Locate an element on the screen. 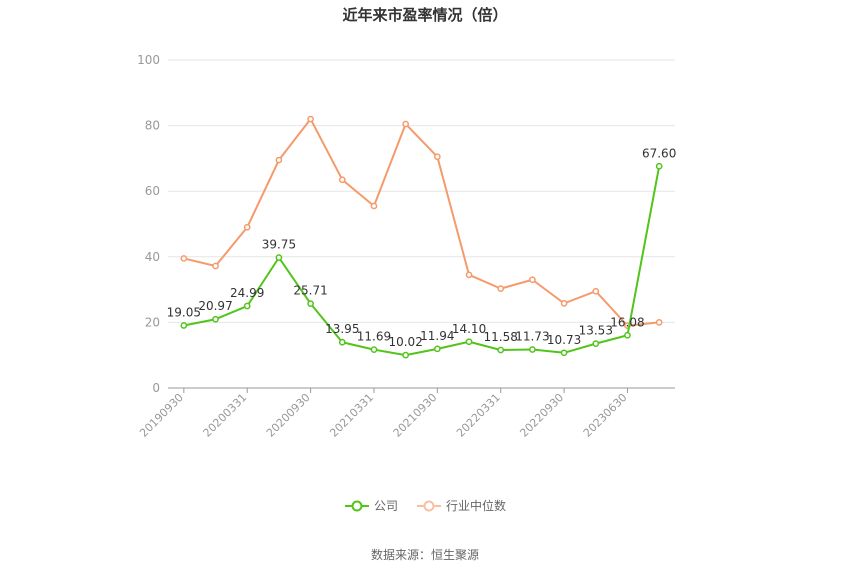 This screenshot has width=850, height=575. data-label: 13.53 is located at coordinates (596, 331).